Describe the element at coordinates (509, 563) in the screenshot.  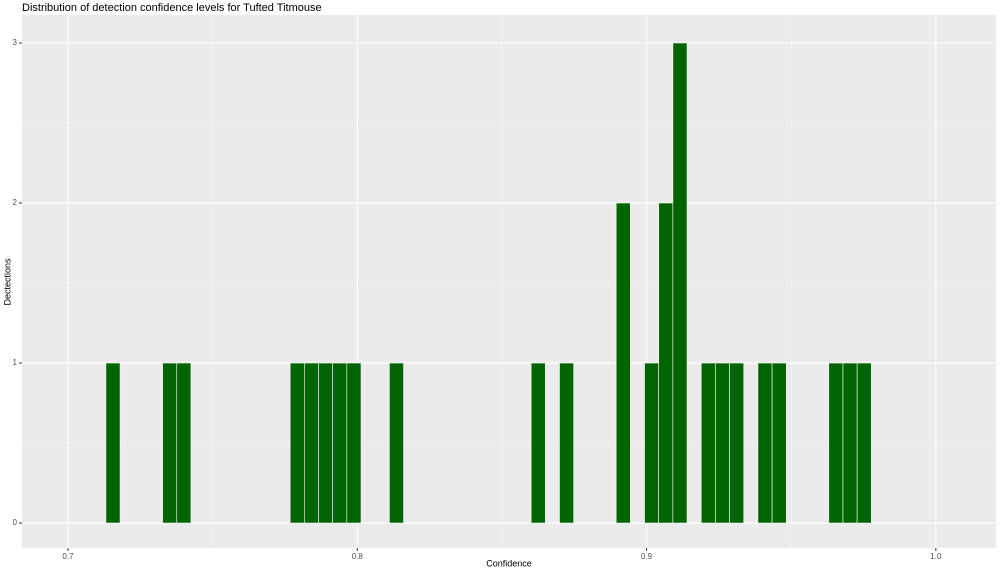
I see `x-axis-label: Confidence` at that location.